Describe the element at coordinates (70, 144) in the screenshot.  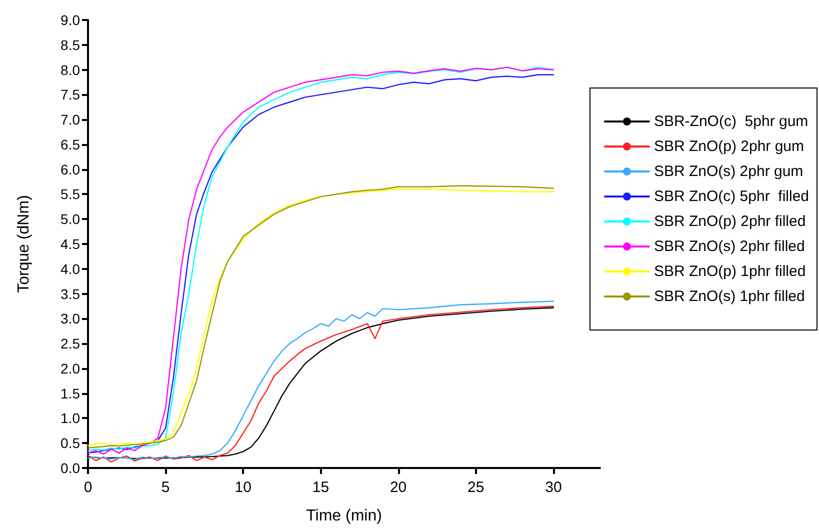
I see `y-tick-label: 6.5` at that location.